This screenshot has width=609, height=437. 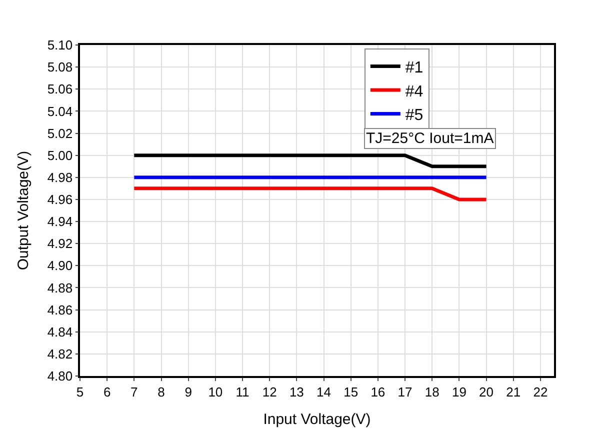 I want to click on x-tick-label: 10, so click(x=215, y=392).